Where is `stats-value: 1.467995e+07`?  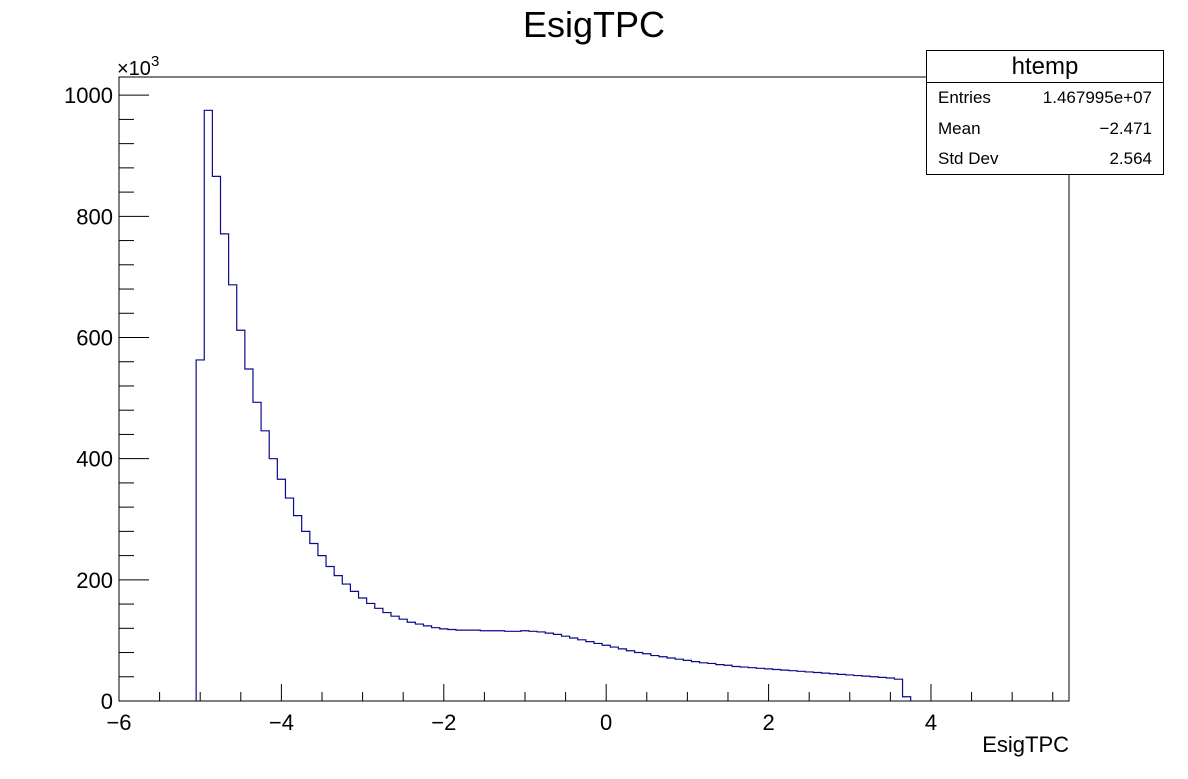
stats-value: 1.467995e+07 is located at coordinates (1097, 97).